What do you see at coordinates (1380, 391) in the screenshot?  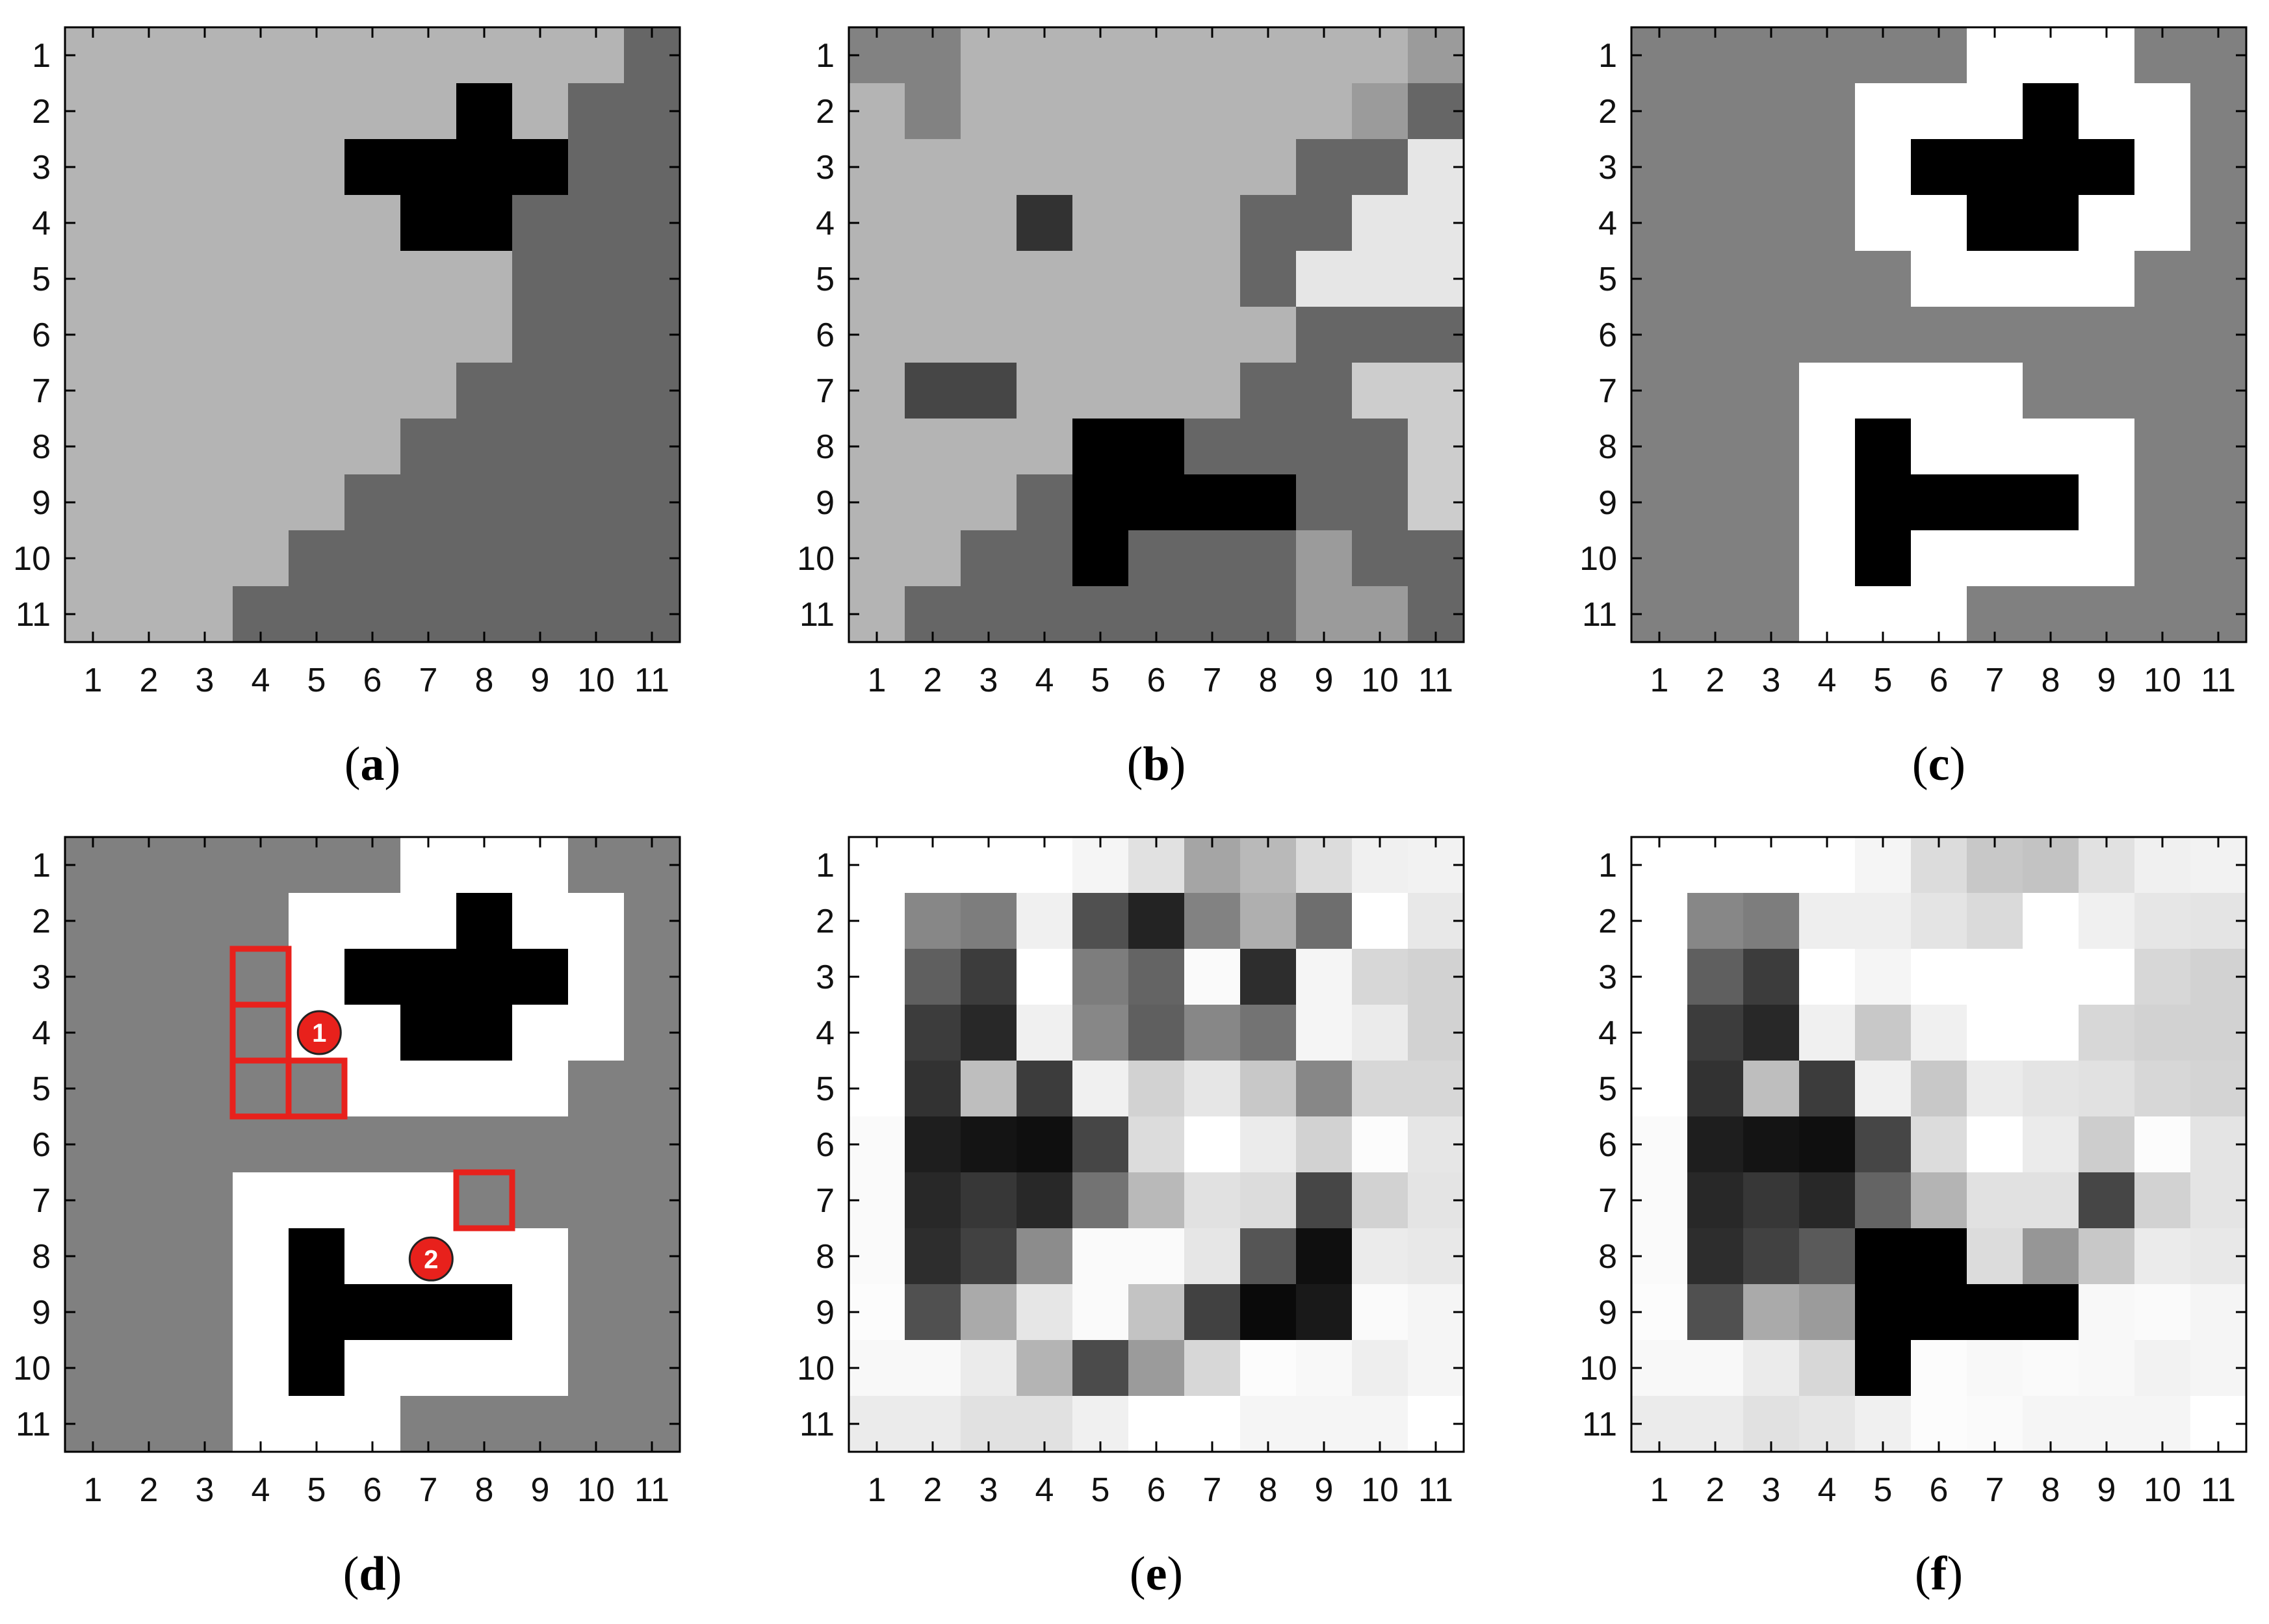 I see `cell-r7-c10` at bounding box center [1380, 391].